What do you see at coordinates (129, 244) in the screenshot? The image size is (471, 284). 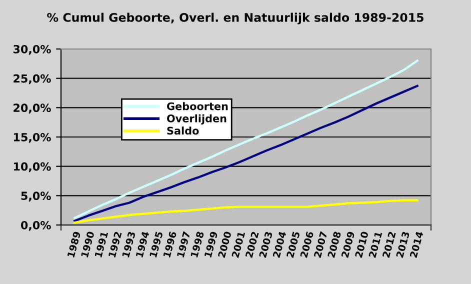 I see `x-tick-label: 1993` at bounding box center [129, 244].